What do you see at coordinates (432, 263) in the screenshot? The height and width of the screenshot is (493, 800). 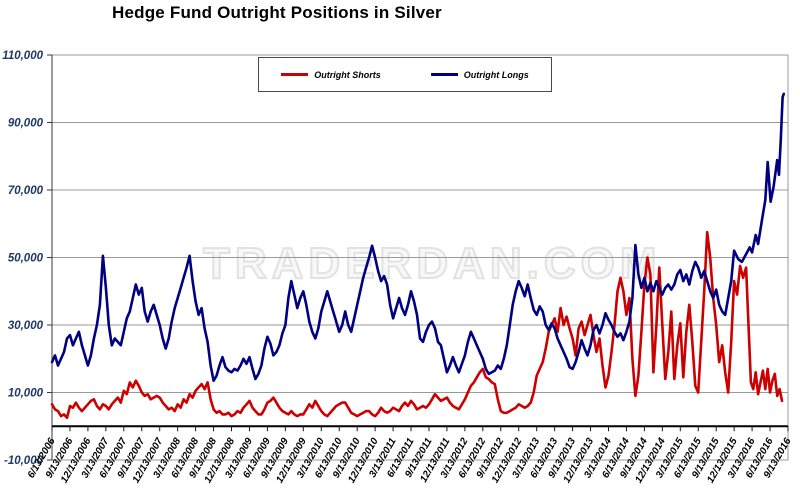 I see `watermark: TRADERDAN.COM` at bounding box center [432, 263].